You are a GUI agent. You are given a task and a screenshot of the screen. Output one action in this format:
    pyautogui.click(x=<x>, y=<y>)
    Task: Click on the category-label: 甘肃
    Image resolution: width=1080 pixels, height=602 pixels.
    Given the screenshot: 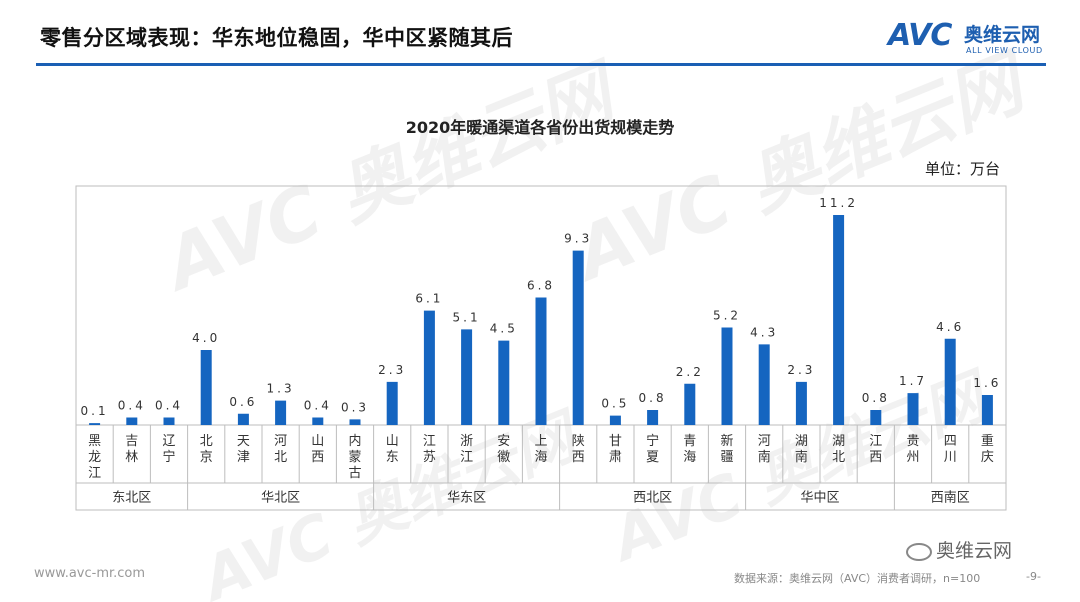 What is the action you would take?
    pyautogui.click(x=615, y=449)
    